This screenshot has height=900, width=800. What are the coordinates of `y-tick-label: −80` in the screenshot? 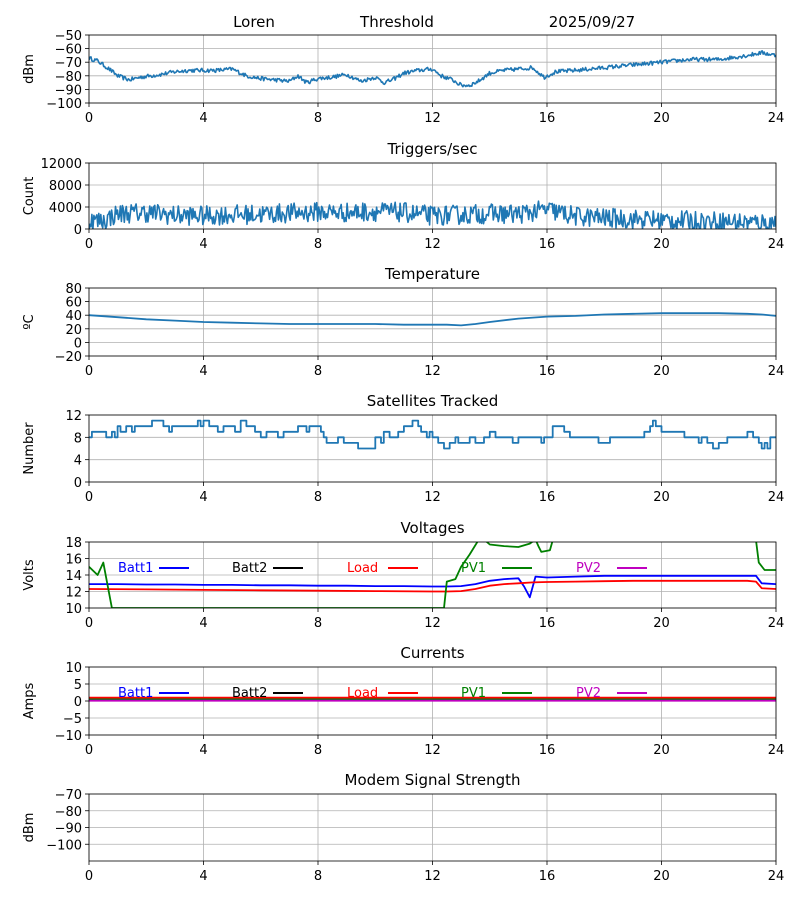 It's located at (68, 812).